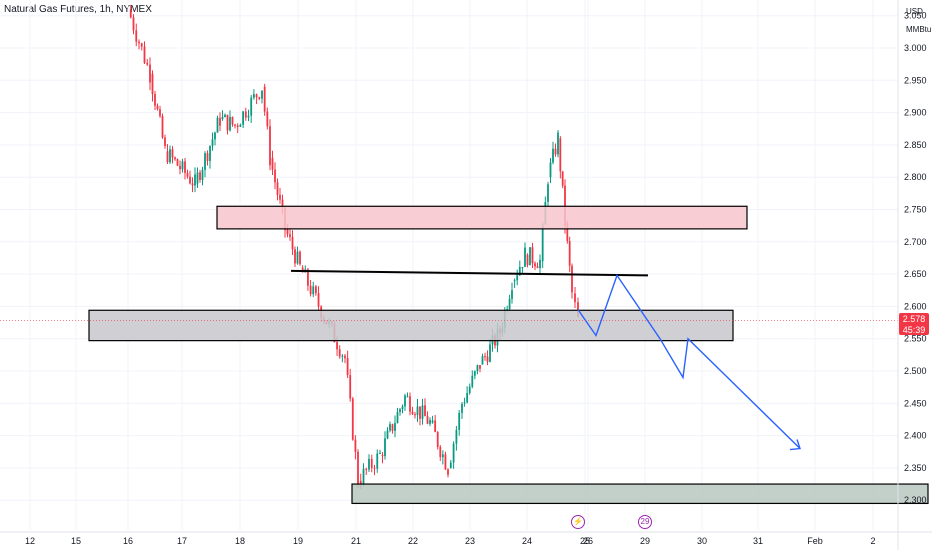  I want to click on price-tick-label: 2.650, so click(915, 274).